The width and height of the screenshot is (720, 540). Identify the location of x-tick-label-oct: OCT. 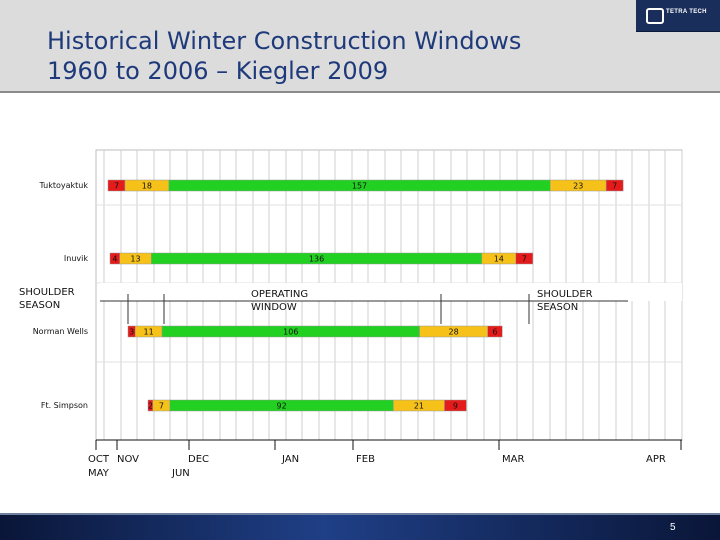
(99, 459).